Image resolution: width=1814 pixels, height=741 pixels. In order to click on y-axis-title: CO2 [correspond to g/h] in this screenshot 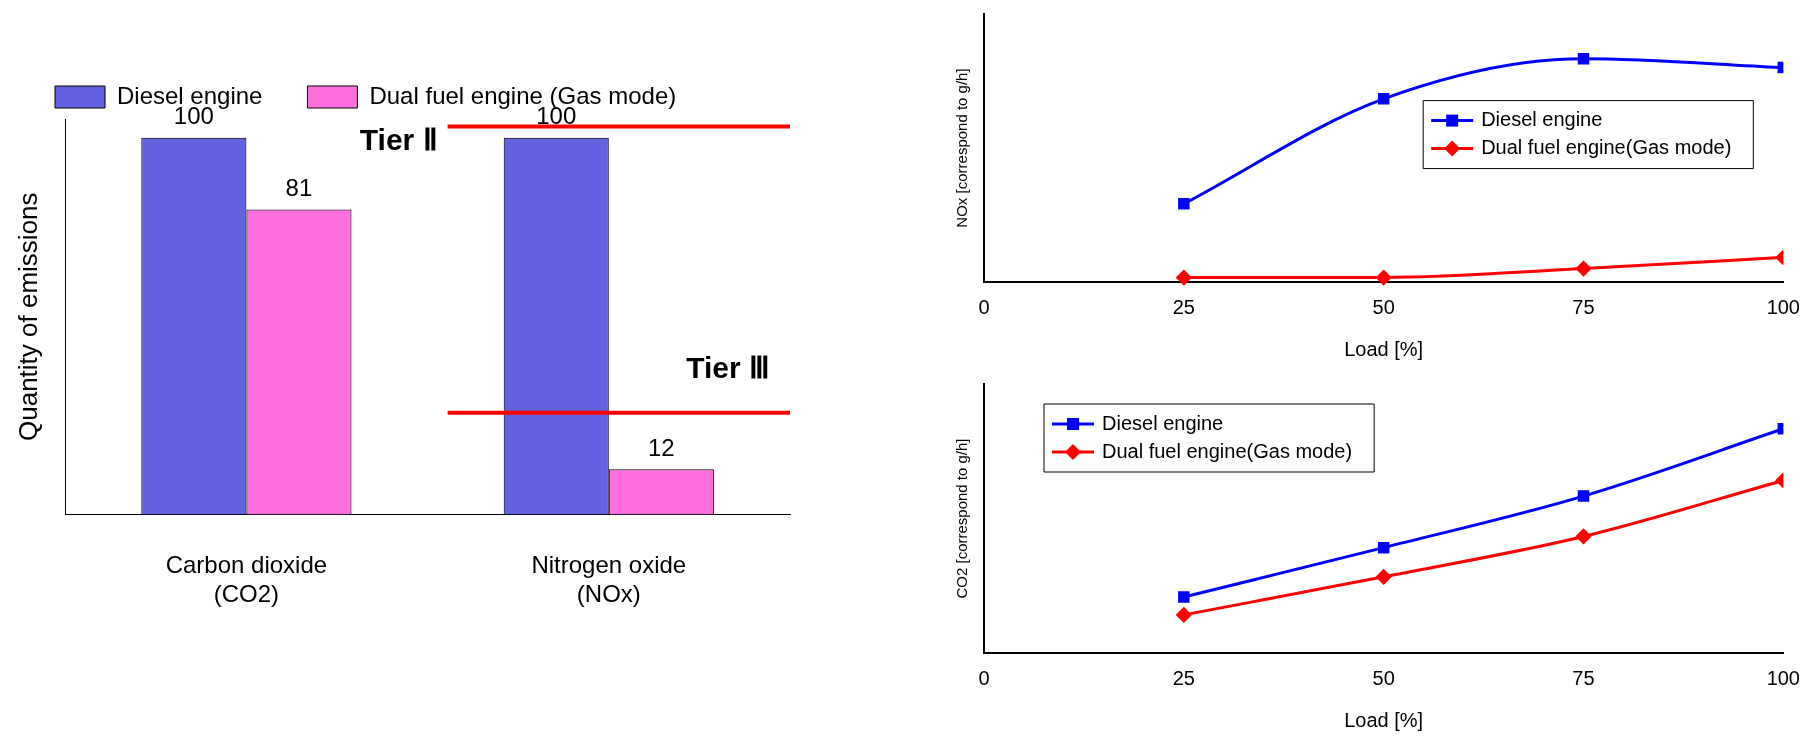, I will do `click(962, 518)`.